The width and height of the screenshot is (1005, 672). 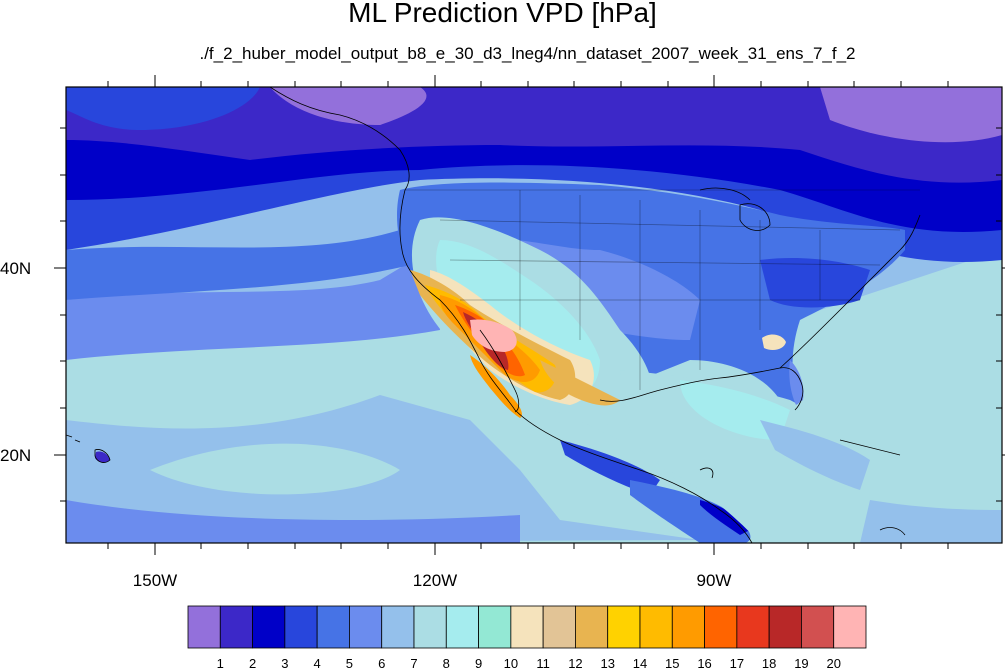 What do you see at coordinates (317, 663) in the screenshot?
I see `colorbar-label: 4` at bounding box center [317, 663].